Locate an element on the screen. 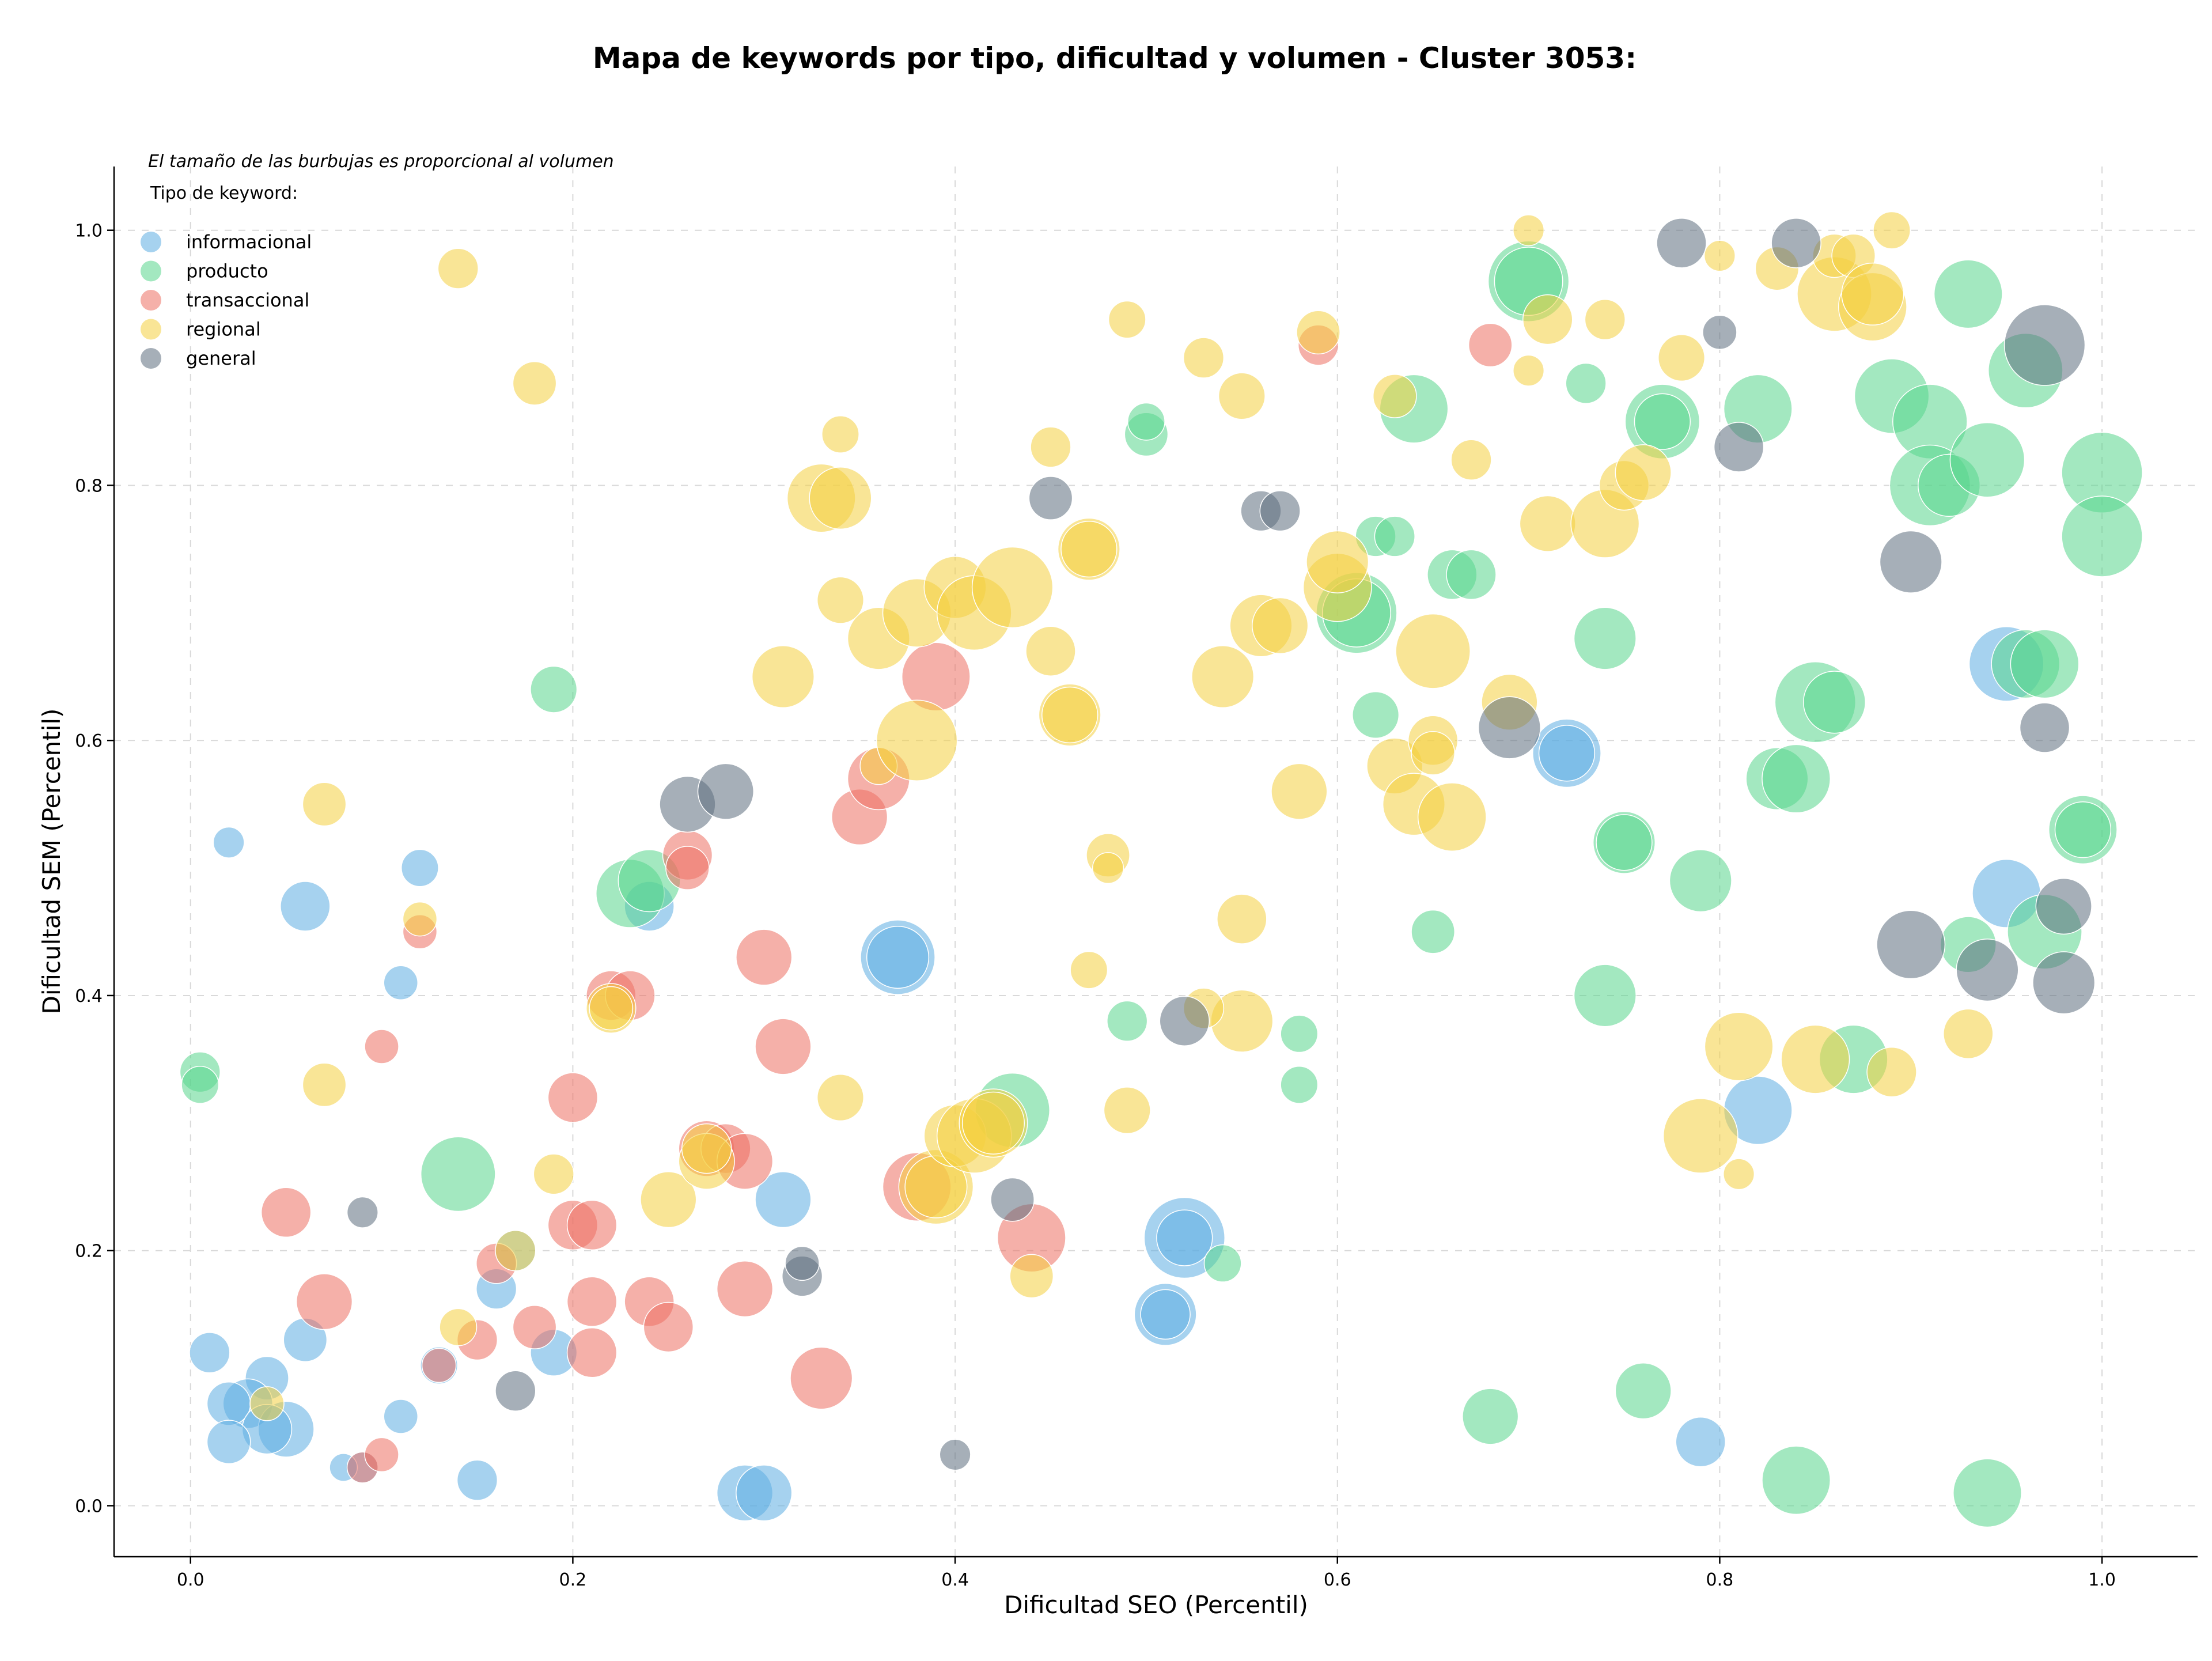 The image size is (2212, 1661). legend-label: regional is located at coordinates (223, 329).